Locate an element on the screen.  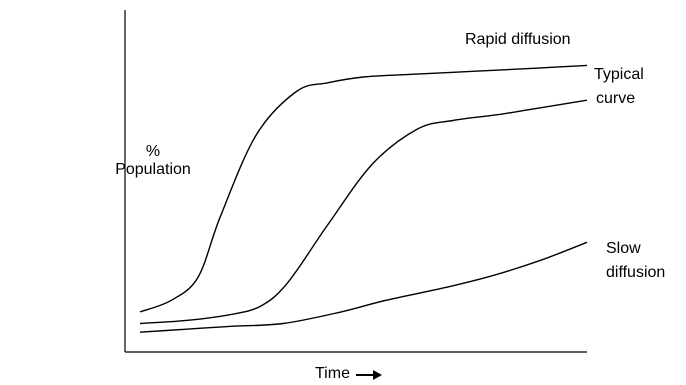
annotation-typical-line1: Typical is located at coordinates (619, 74).